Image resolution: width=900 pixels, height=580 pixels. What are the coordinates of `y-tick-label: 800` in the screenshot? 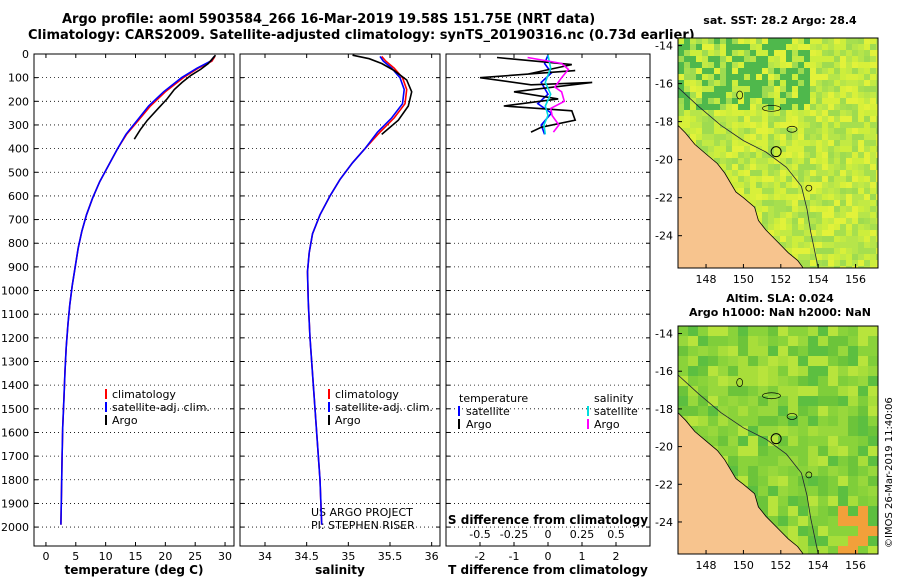 It's located at (18, 243).